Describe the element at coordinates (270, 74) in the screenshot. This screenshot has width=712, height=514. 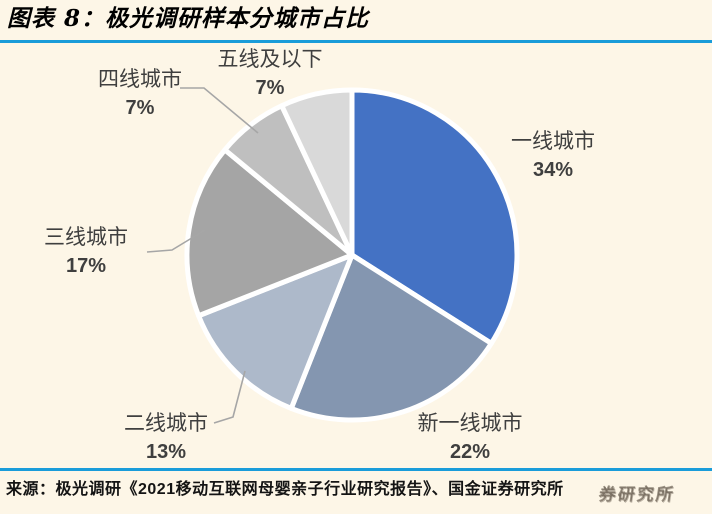
I see `label-tier5: 五线及以下 7%` at that location.